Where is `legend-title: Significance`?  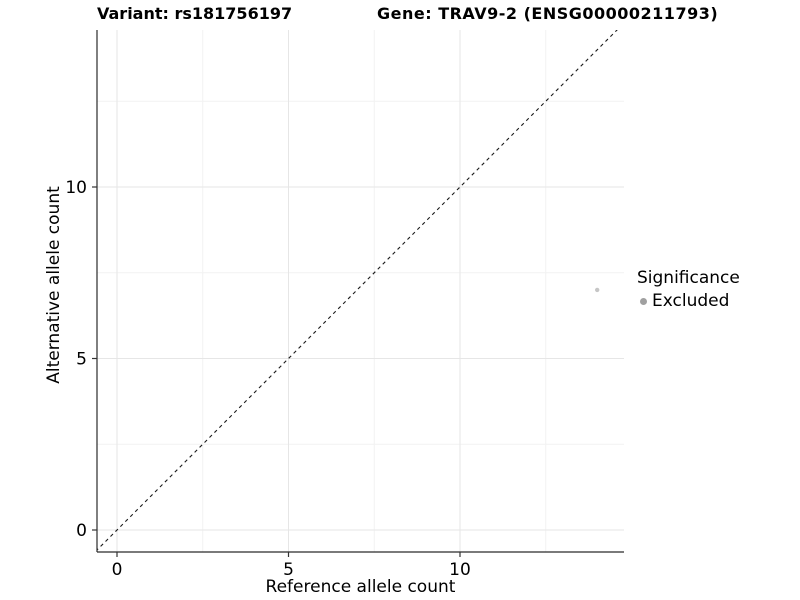
legend-title: Significance is located at coordinates (688, 278).